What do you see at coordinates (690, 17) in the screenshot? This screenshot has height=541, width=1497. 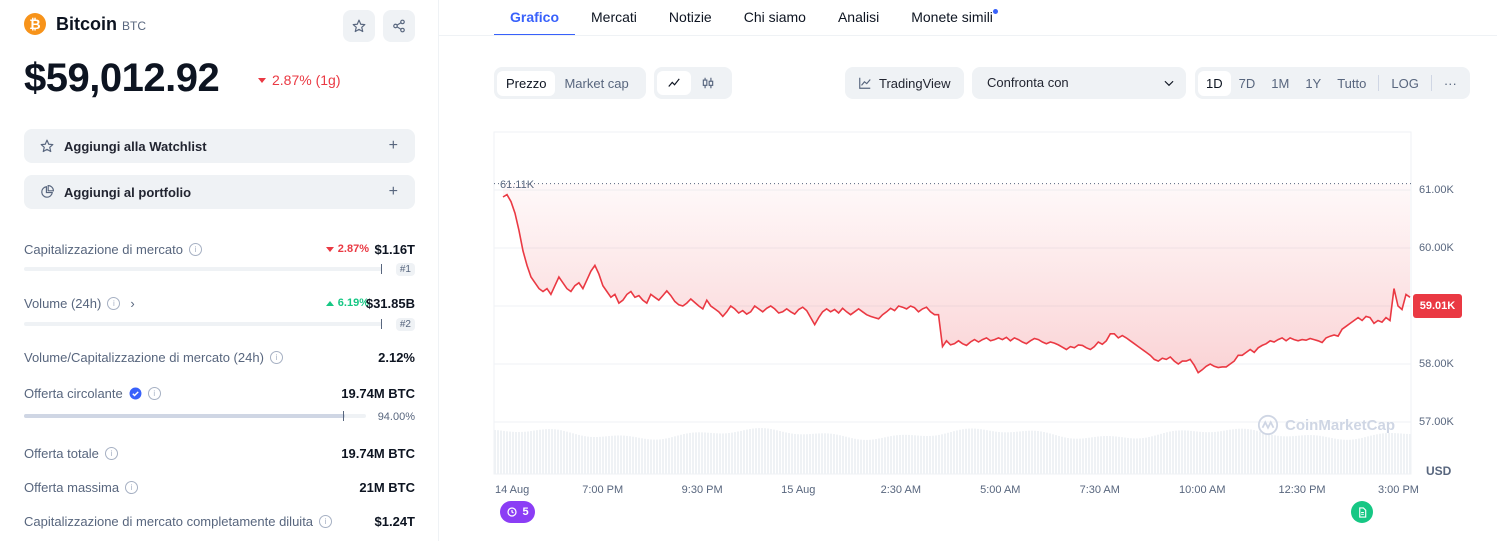 I see `tab-notizie: Notizie` at bounding box center [690, 17].